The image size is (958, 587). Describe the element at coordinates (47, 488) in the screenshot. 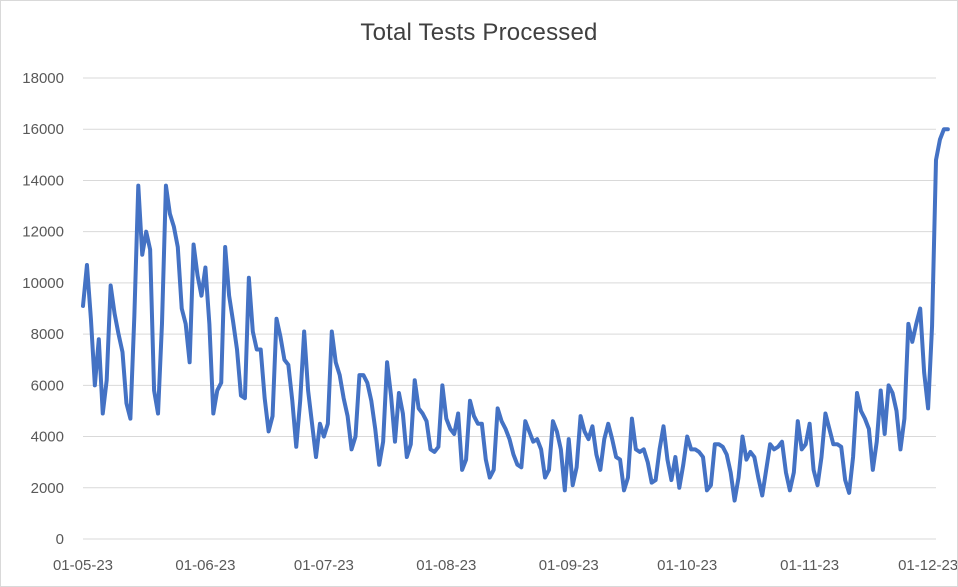

I see `y-tick-label: 2000` at that location.